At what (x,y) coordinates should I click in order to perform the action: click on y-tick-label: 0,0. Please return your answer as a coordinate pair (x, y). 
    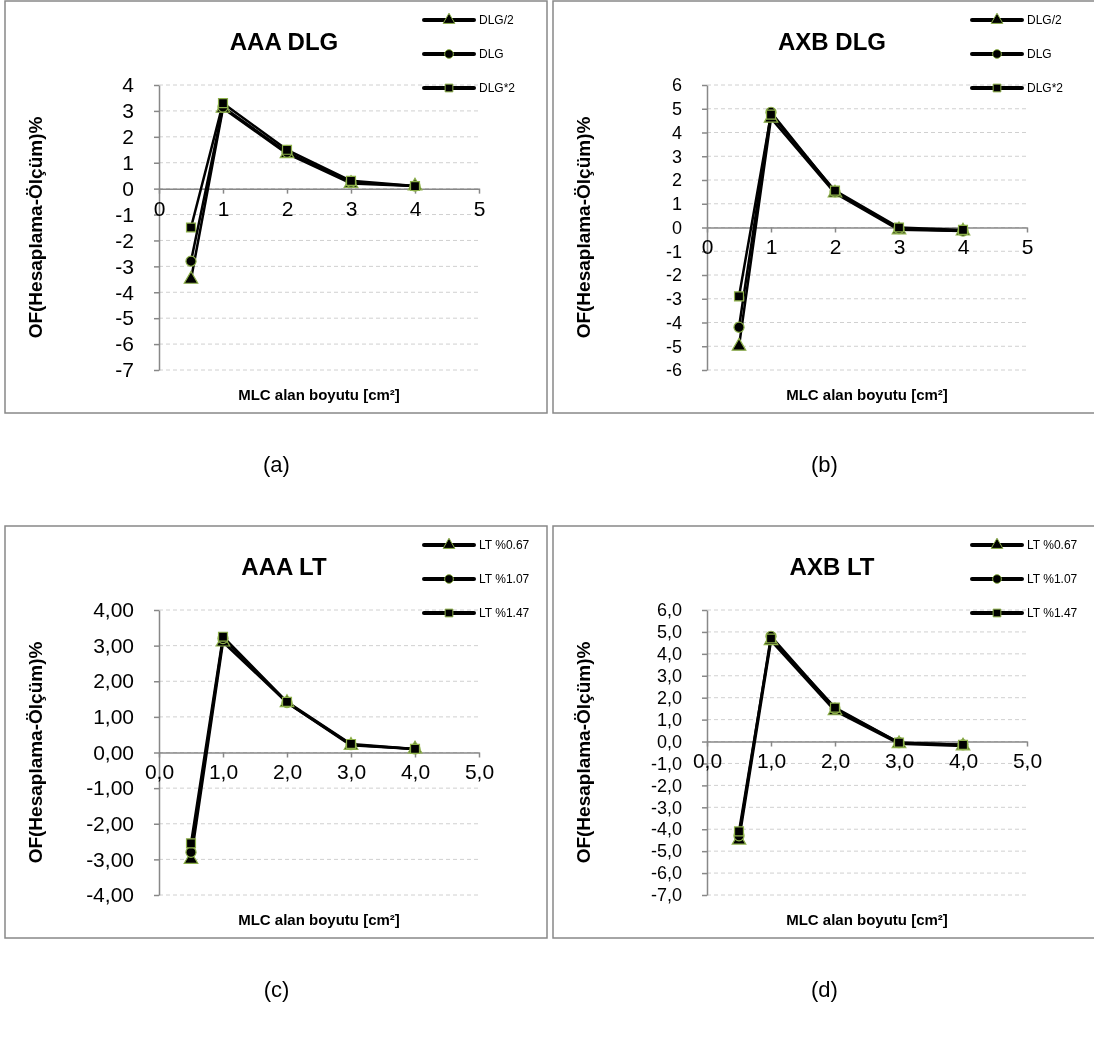
    Looking at the image, I should click on (669, 741).